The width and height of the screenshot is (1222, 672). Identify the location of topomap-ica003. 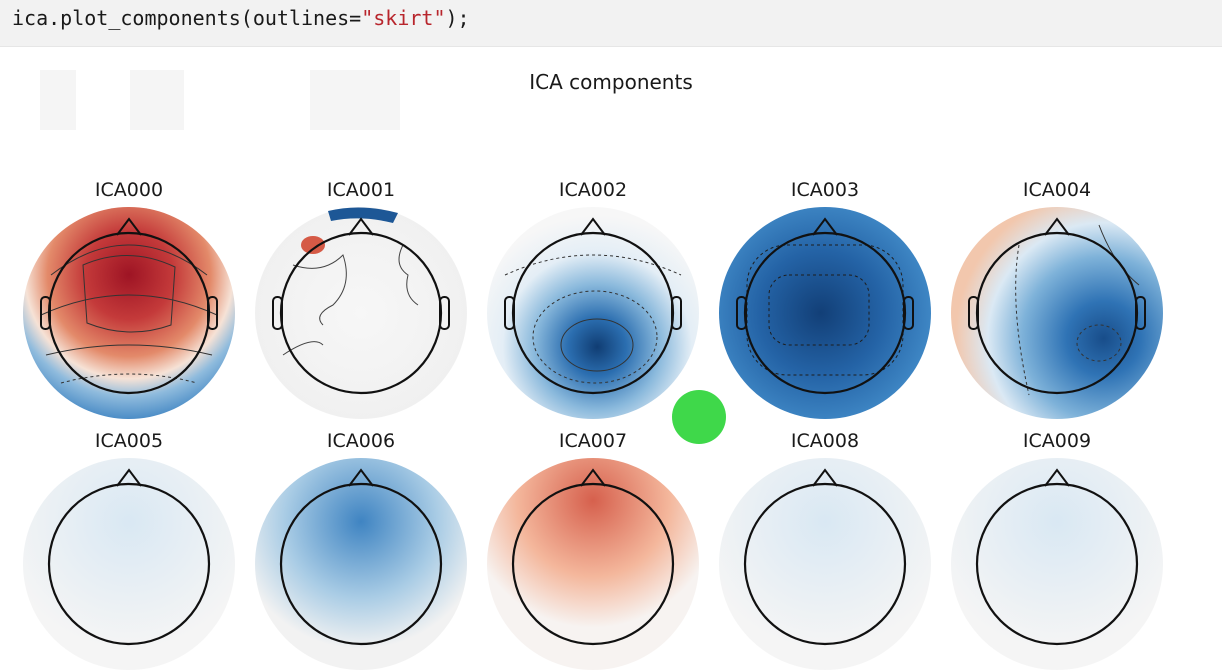
(825, 313).